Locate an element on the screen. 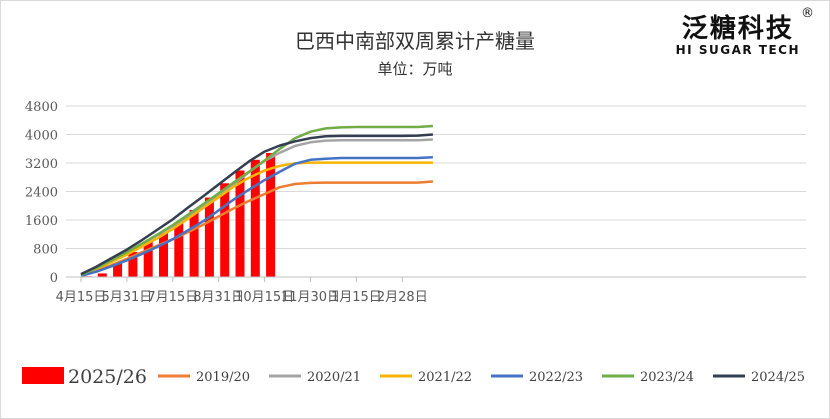 The image size is (830, 419). legend-label: 2021/22 is located at coordinates (445, 377).